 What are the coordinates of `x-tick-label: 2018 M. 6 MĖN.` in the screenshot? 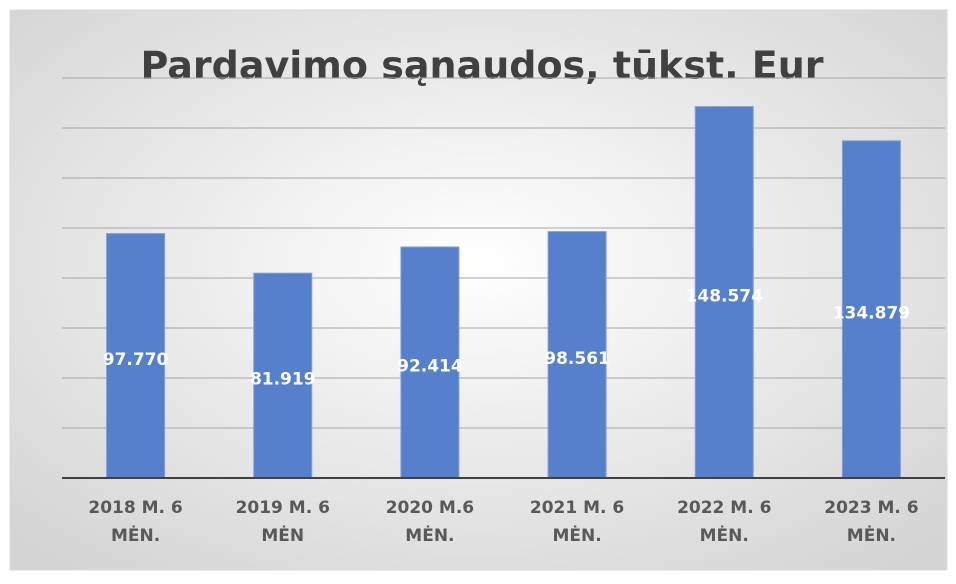 It's located at (135, 522).